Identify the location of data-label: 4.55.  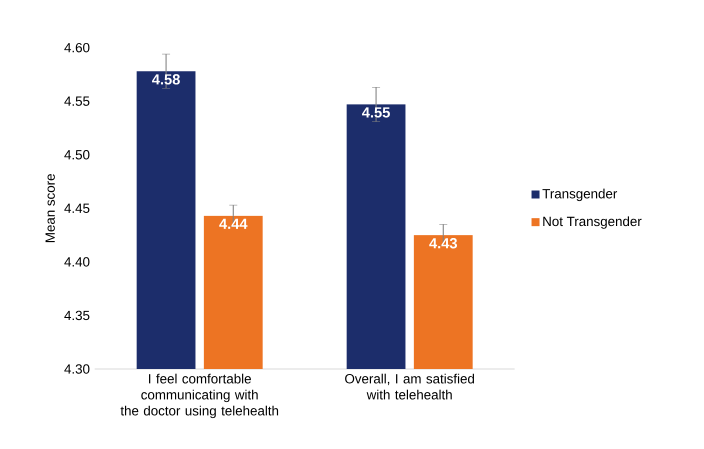
(376, 112).